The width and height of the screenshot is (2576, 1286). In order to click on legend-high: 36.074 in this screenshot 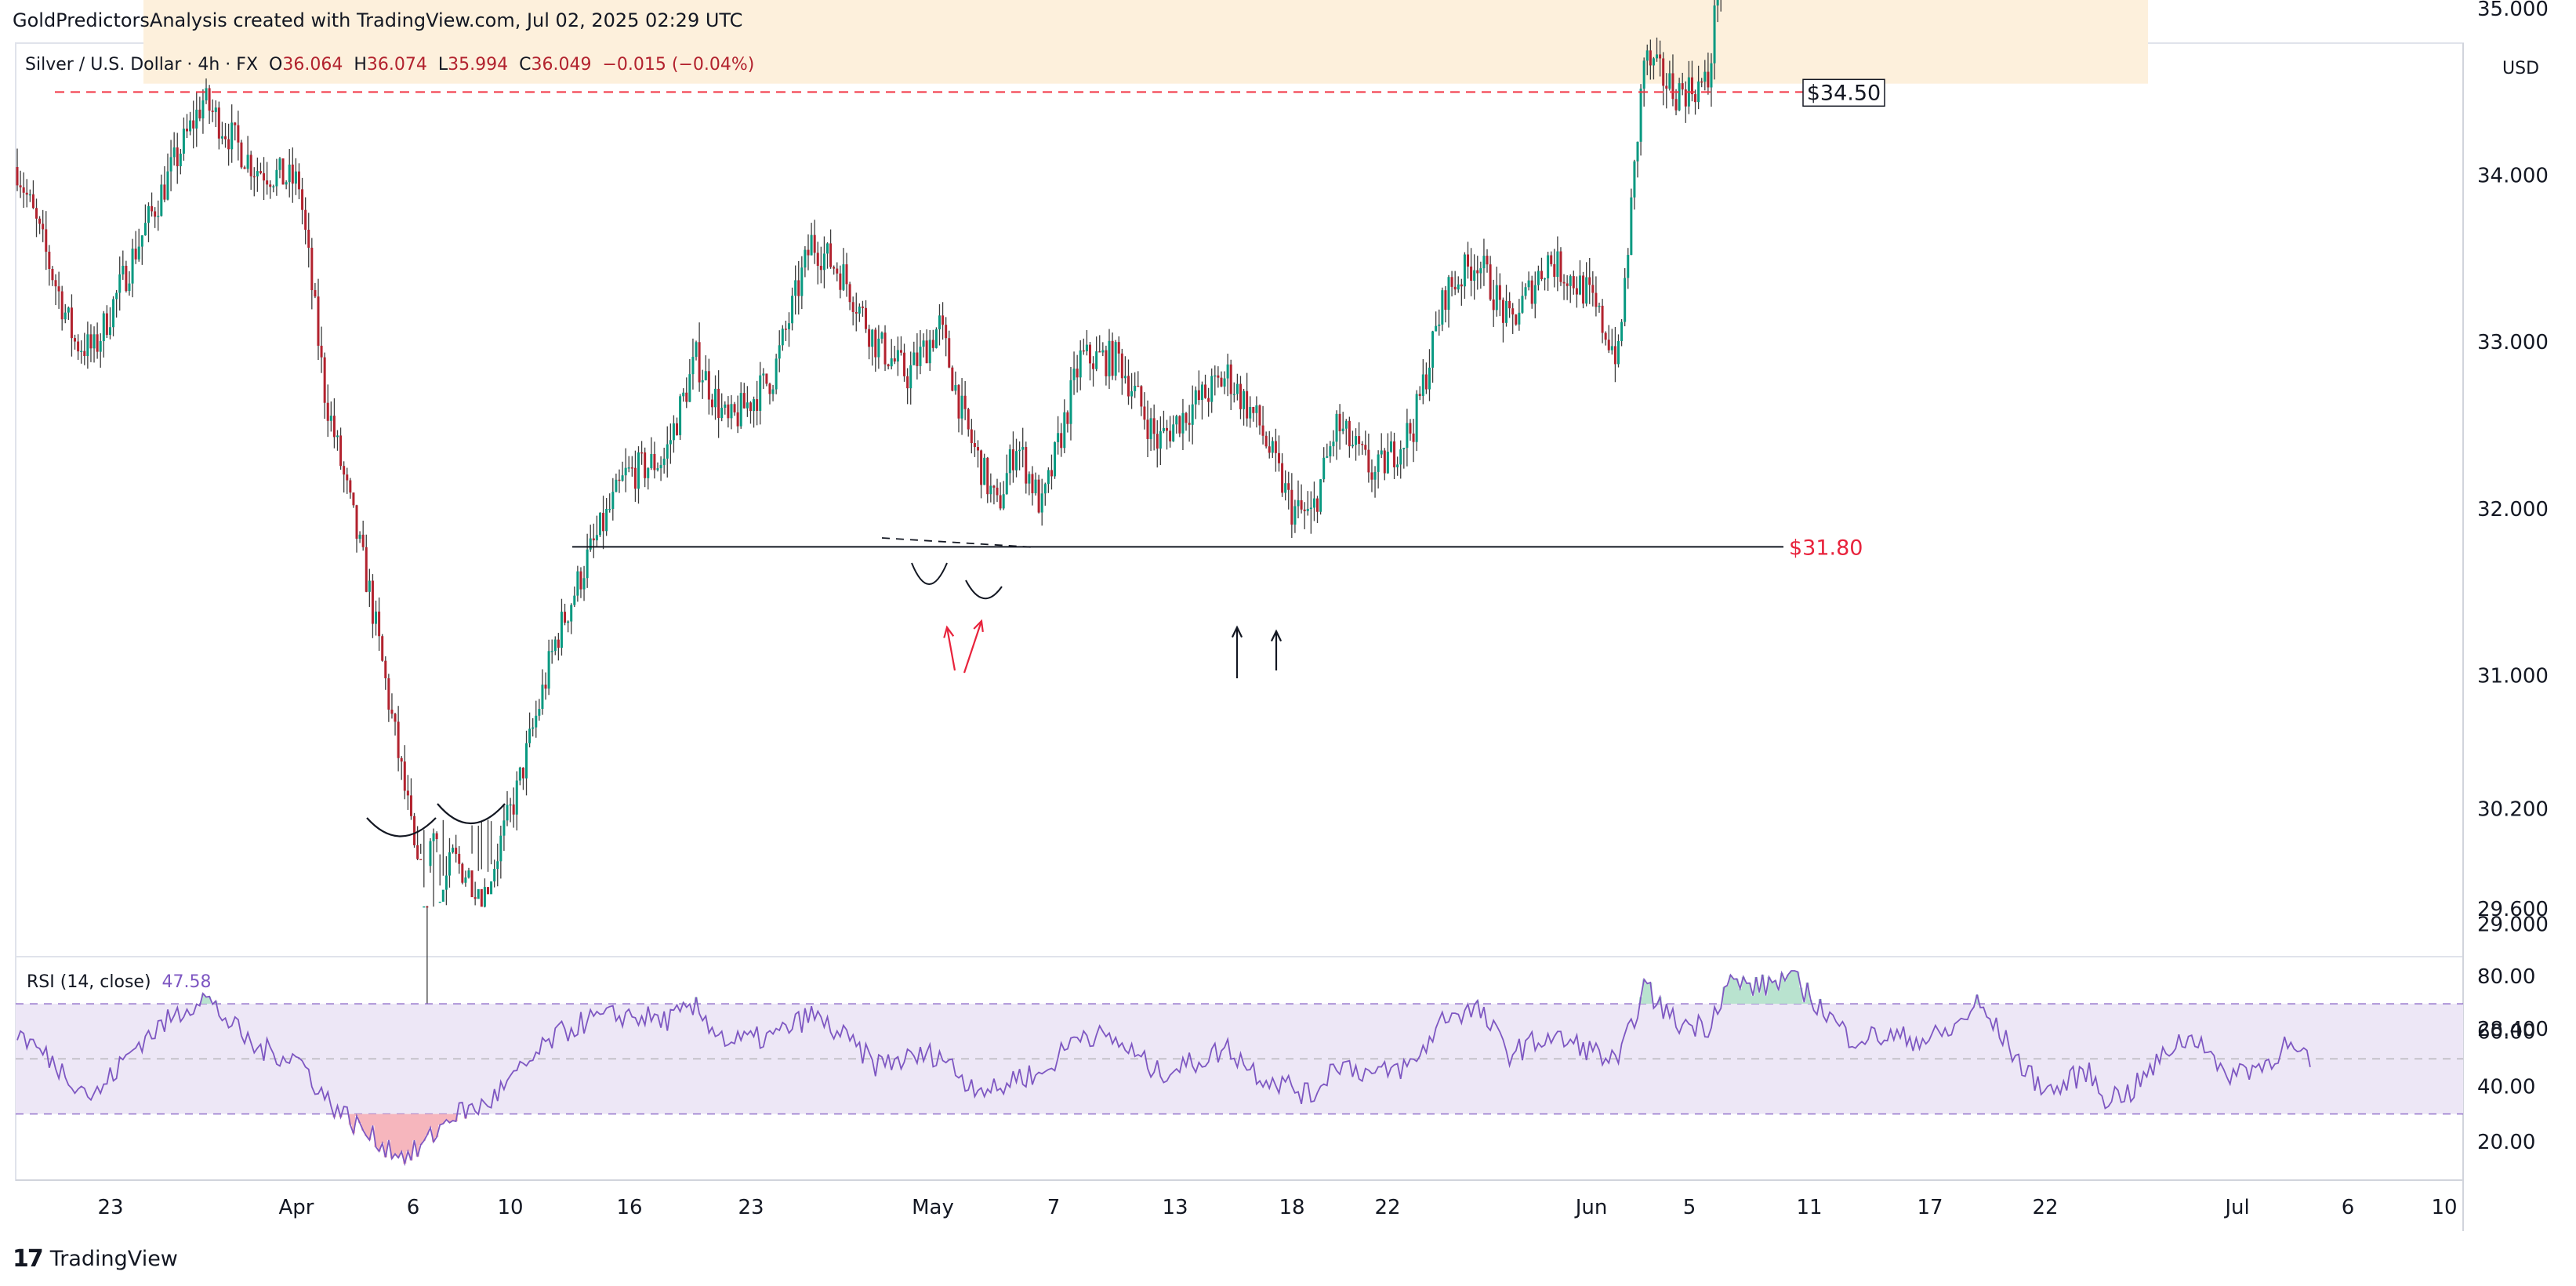, I will do `click(396, 65)`.